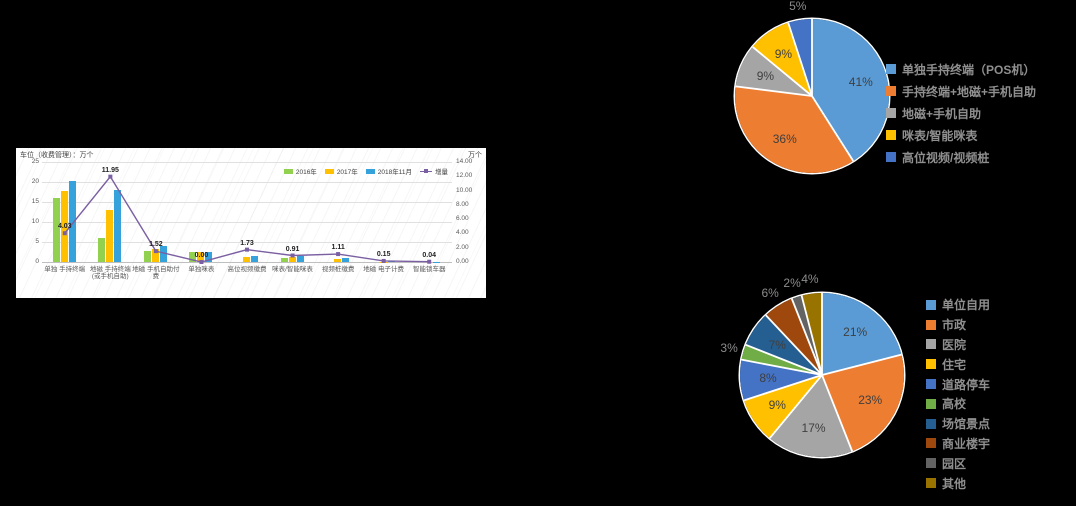 This screenshot has width=1076, height=506. I want to click on line-data-label: 0.91, so click(292, 249).